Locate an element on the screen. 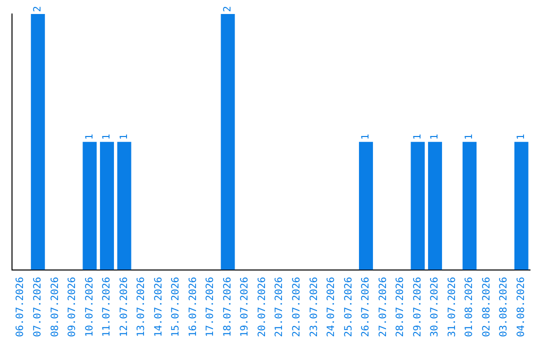  x-tick-label: 18.07.2026 is located at coordinates (228, 307).